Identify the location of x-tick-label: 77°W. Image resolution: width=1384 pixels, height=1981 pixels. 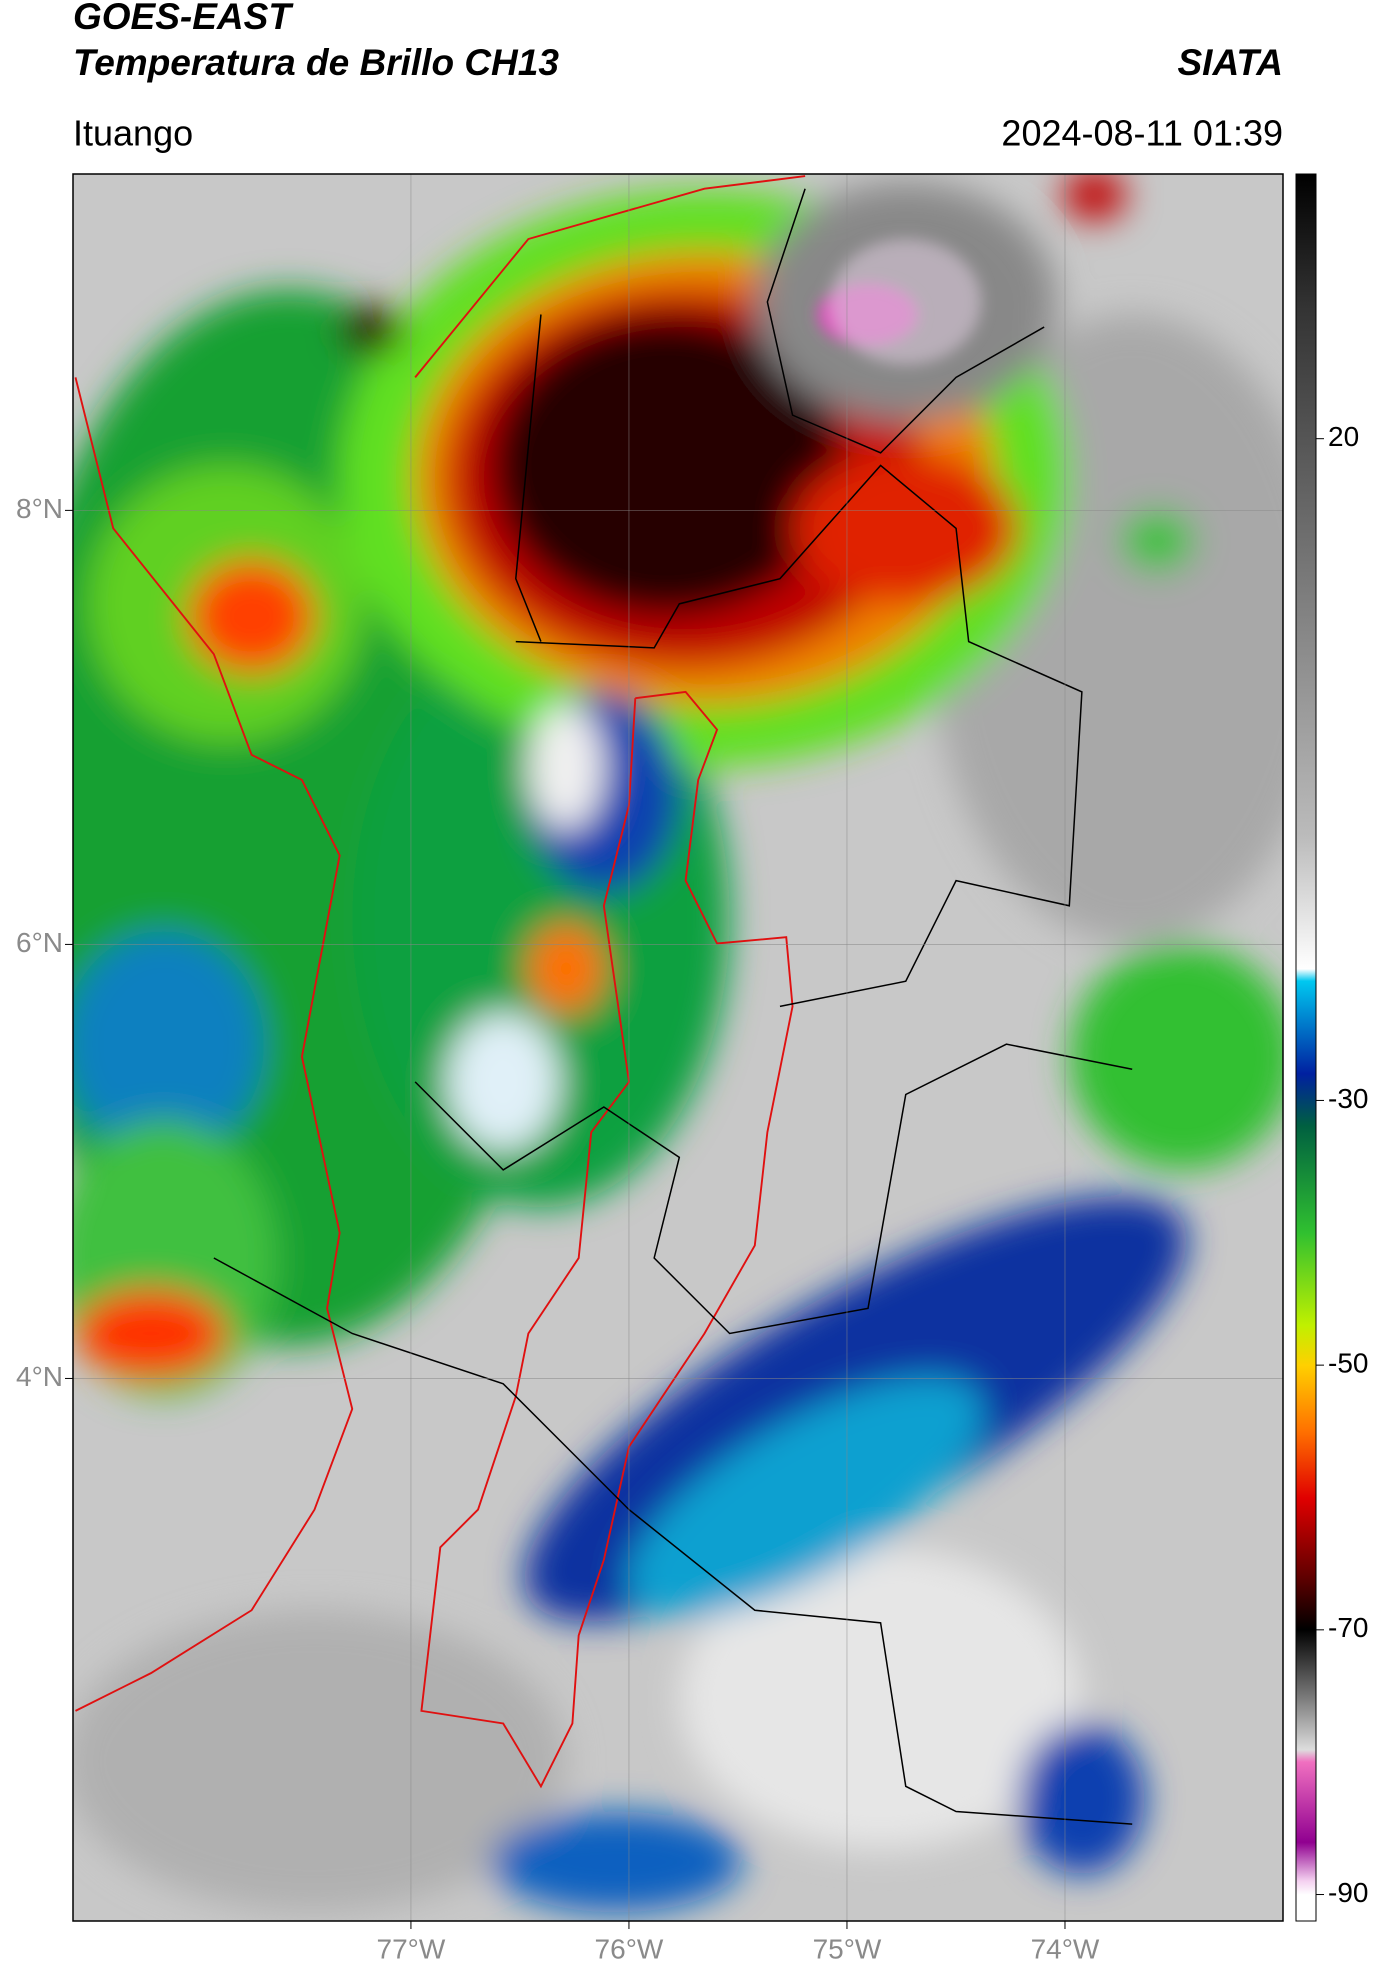
(411, 1948).